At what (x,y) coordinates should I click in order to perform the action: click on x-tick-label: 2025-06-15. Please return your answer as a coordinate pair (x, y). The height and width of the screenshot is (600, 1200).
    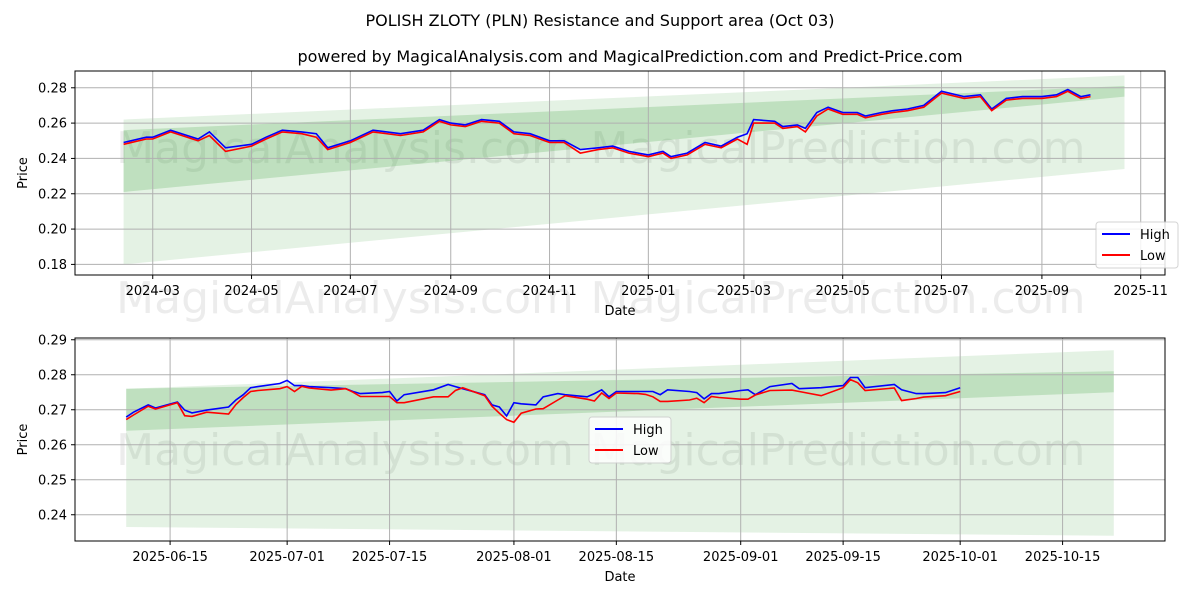
    Looking at the image, I should click on (170, 557).